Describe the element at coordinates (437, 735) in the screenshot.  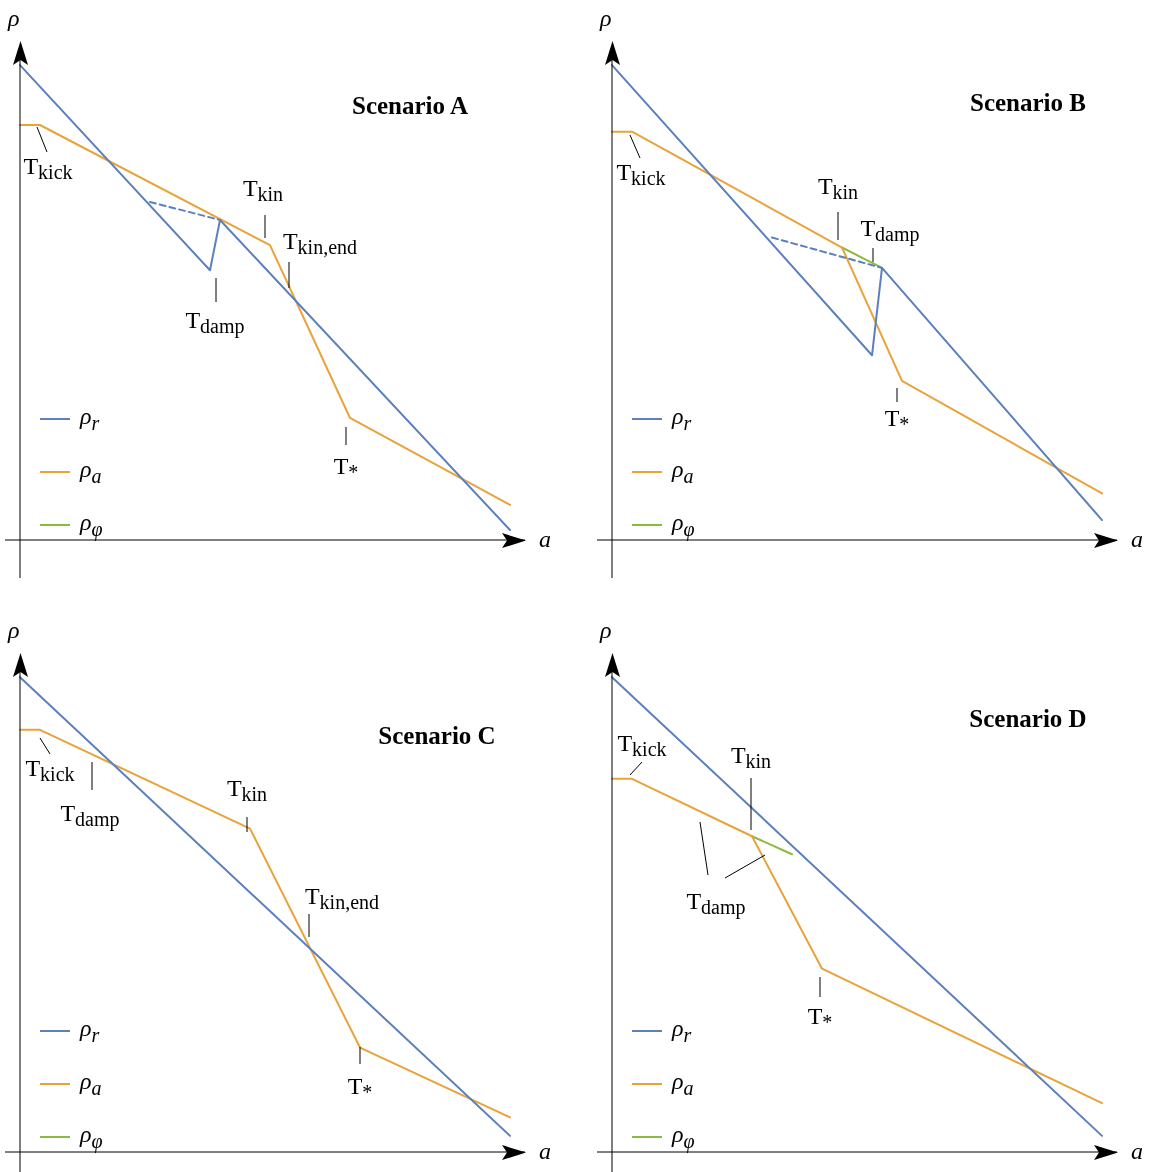
I see `text: Scenario C` at that location.